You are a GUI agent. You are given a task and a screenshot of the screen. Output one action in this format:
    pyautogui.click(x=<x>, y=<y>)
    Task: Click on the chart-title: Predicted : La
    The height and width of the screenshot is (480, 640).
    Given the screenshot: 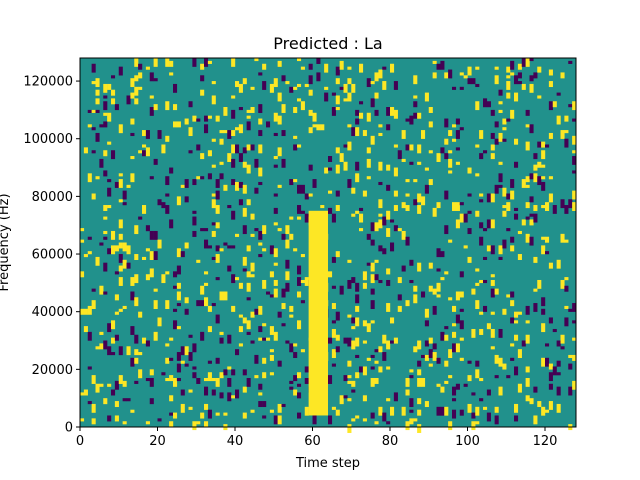 What is the action you would take?
    pyautogui.click(x=327, y=43)
    